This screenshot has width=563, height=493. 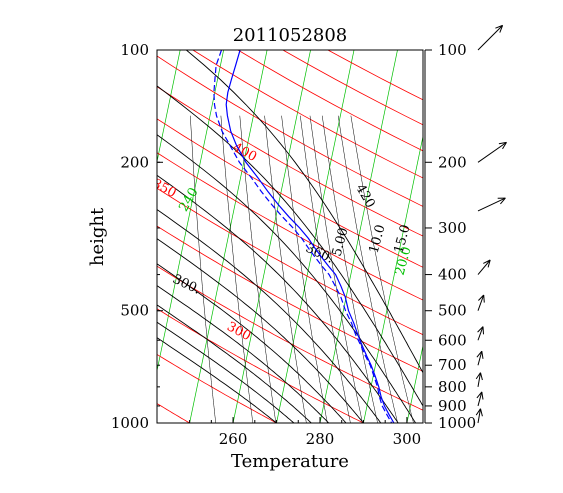 I want to click on x-axis-label: Temperature, so click(x=290, y=461).